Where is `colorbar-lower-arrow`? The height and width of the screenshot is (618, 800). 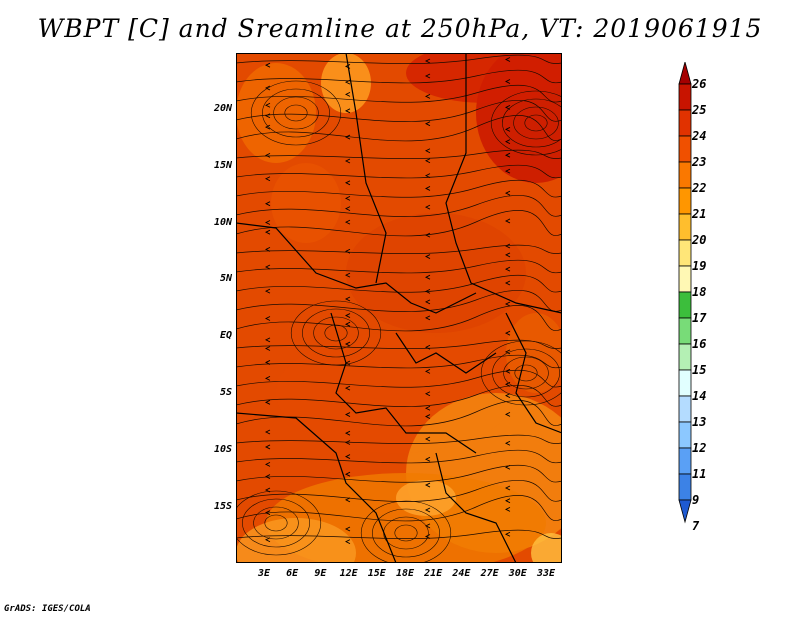 colorbar-lower-arrow is located at coordinates (685, 511).